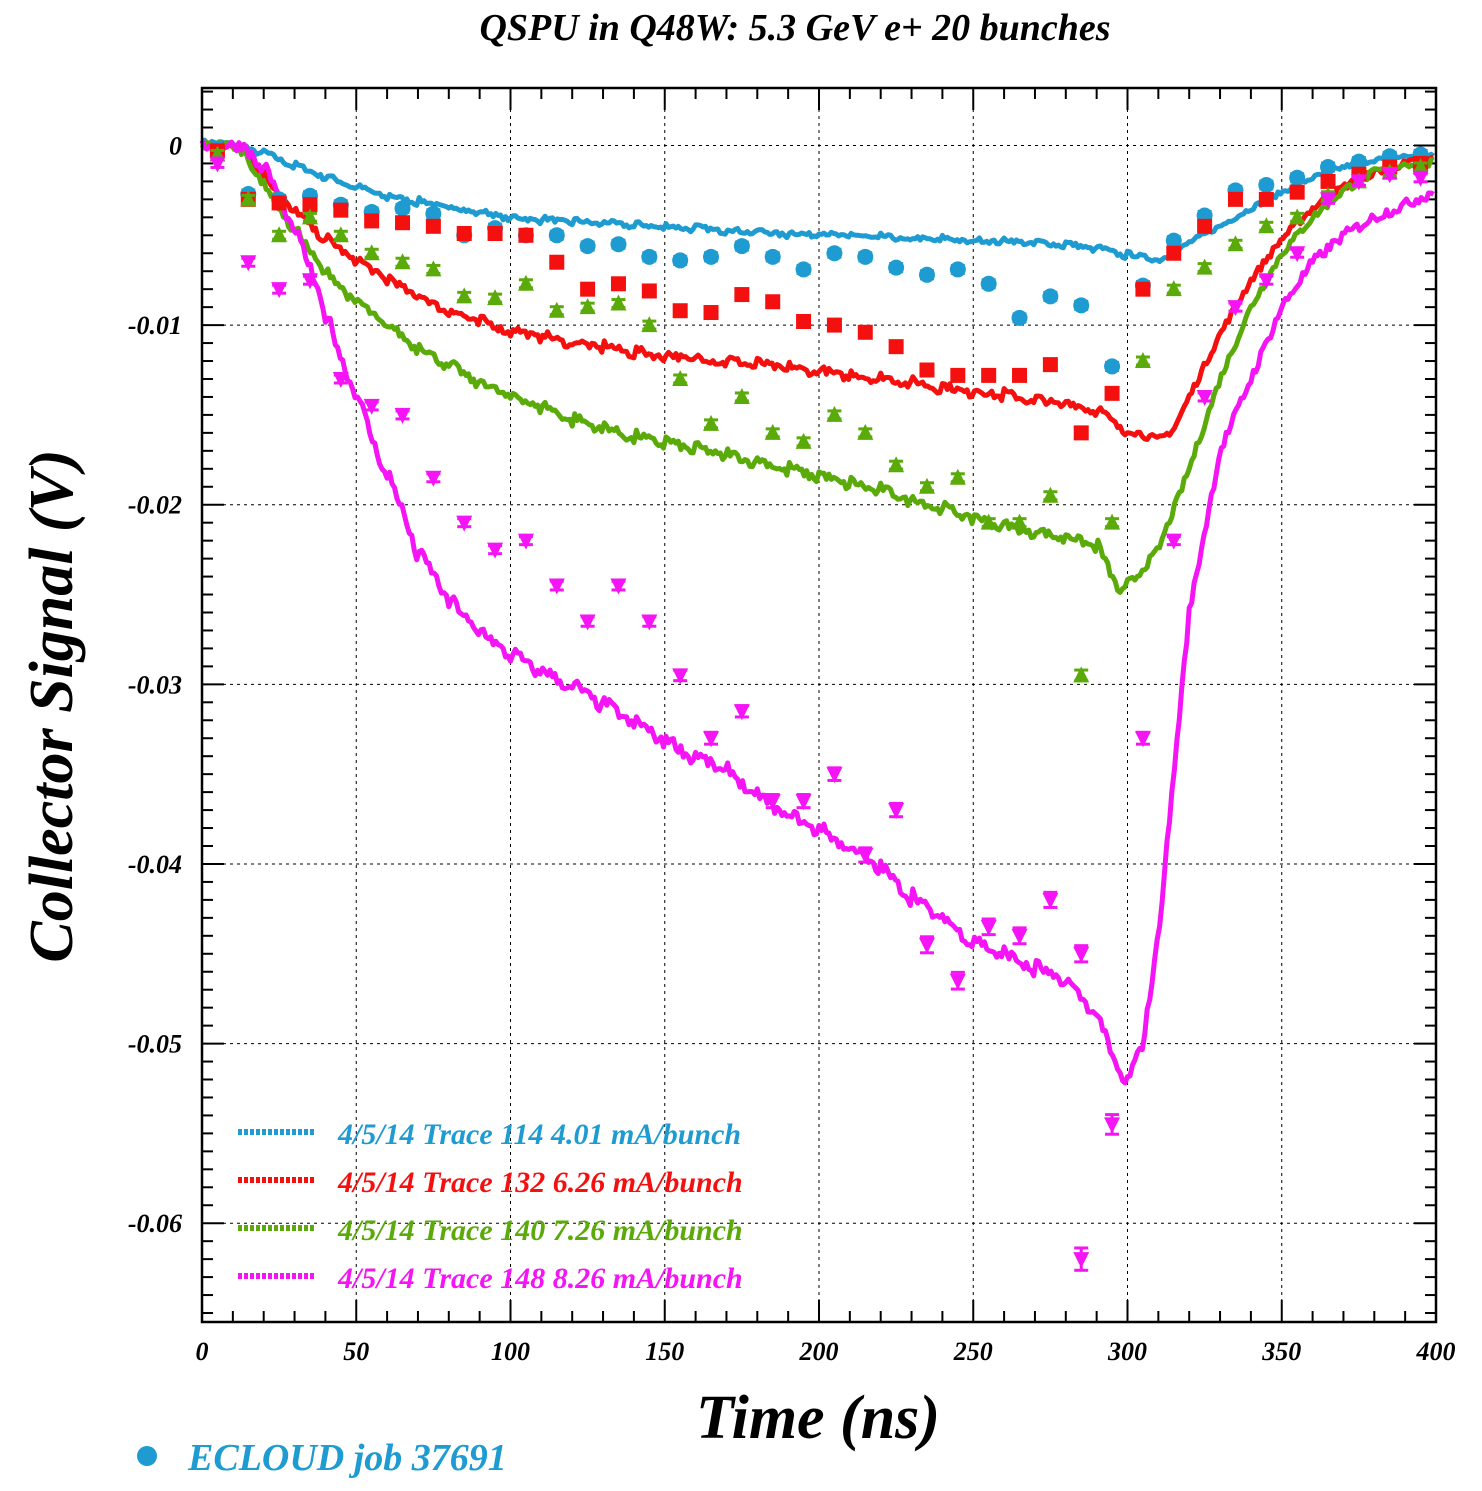  What do you see at coordinates (155, 1223) in the screenshot?
I see `y-tick-label: -0.06` at bounding box center [155, 1223].